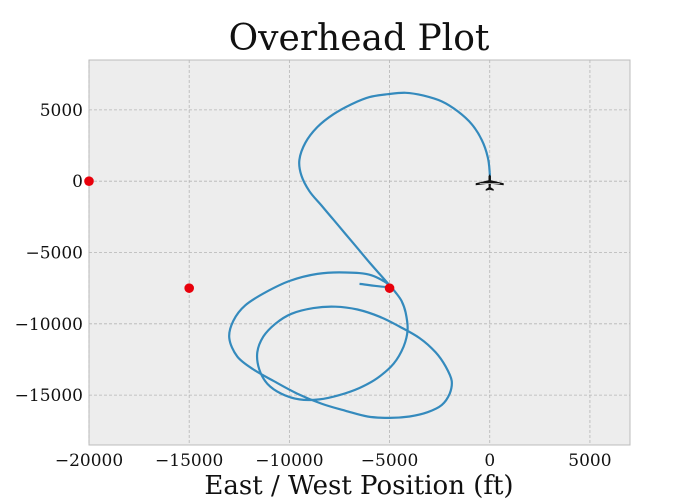 The image size is (700, 500). I want to click on airplane-icon, so click(489, 182).